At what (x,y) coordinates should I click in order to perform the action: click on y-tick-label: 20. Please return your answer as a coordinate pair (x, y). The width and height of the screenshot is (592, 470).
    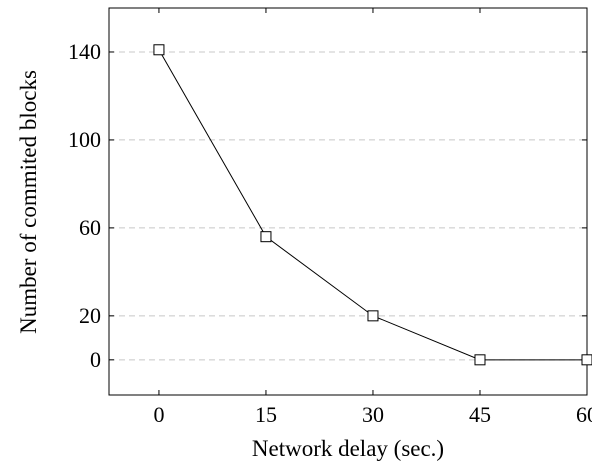
    Looking at the image, I should click on (90, 315).